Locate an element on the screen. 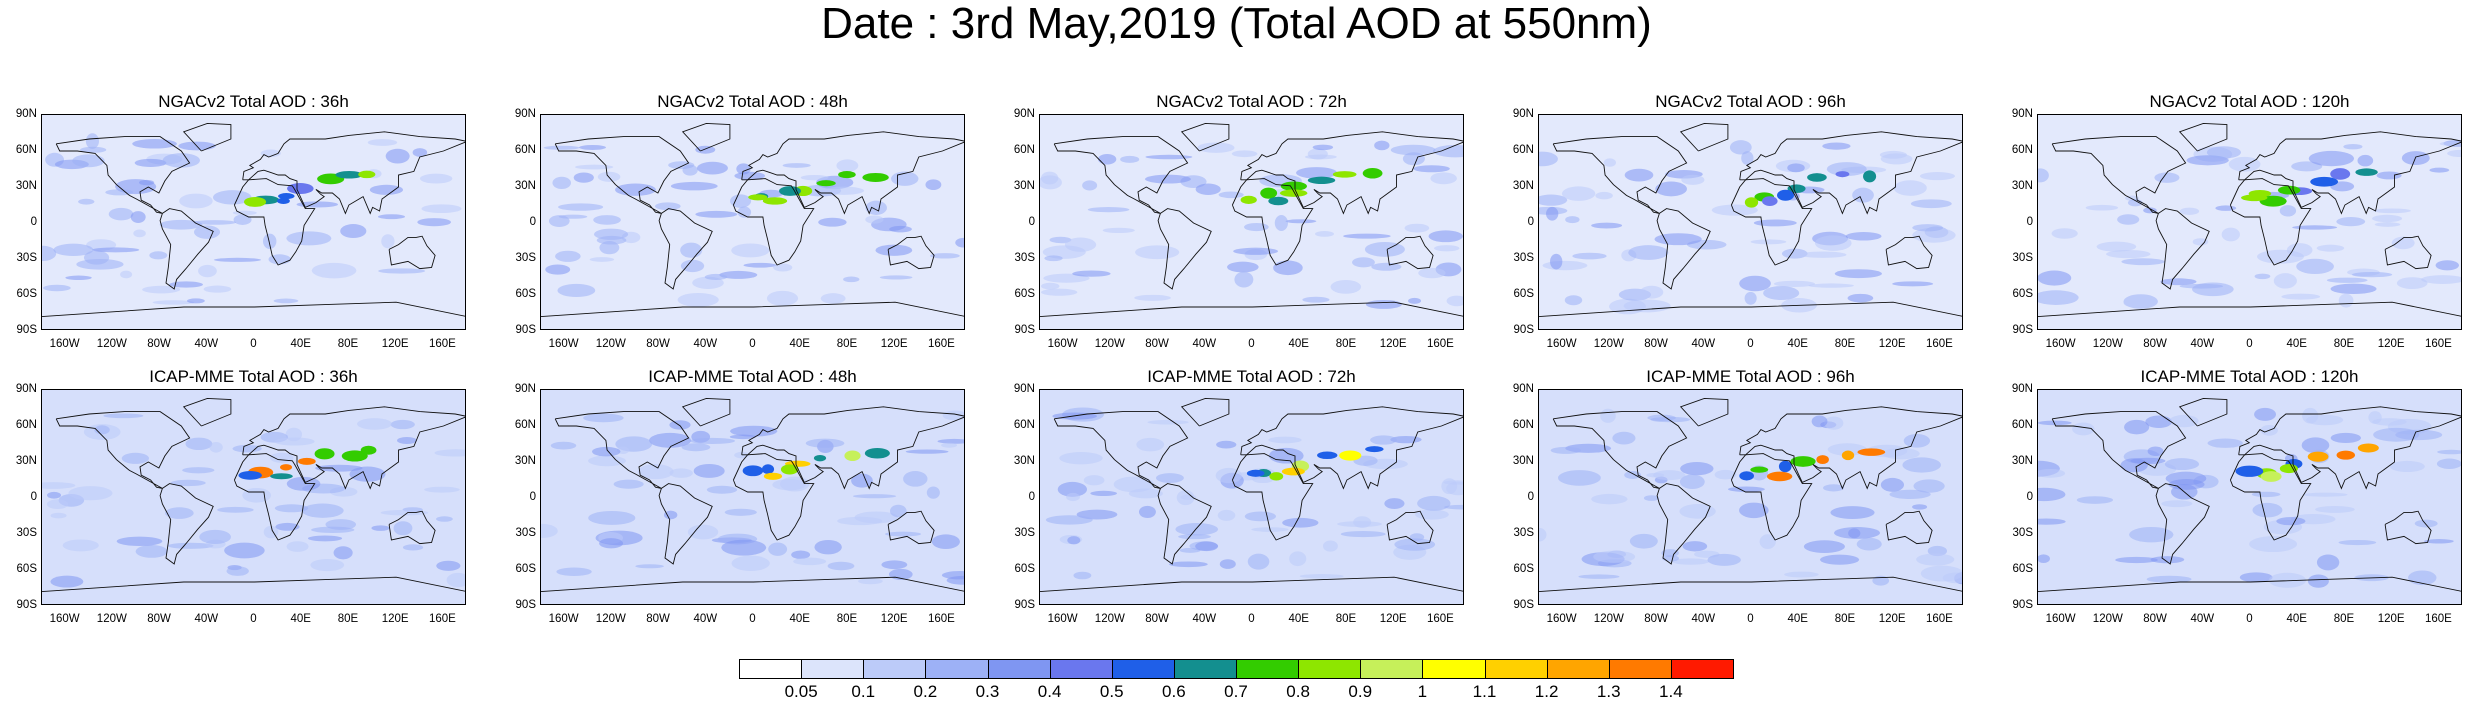 The height and width of the screenshot is (701, 2473). longitude-label: 80E is located at coordinates (348, 619).